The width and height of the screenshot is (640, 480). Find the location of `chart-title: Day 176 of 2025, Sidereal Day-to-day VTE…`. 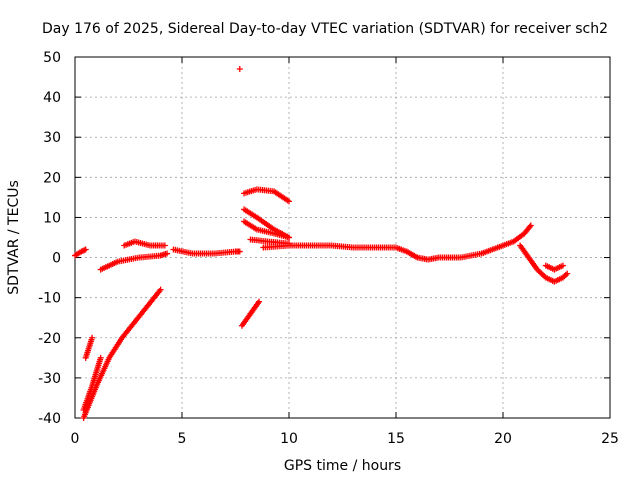

chart-title: Day 176 of 2025, Sidereal Day-to-day VTE… is located at coordinates (325, 29).